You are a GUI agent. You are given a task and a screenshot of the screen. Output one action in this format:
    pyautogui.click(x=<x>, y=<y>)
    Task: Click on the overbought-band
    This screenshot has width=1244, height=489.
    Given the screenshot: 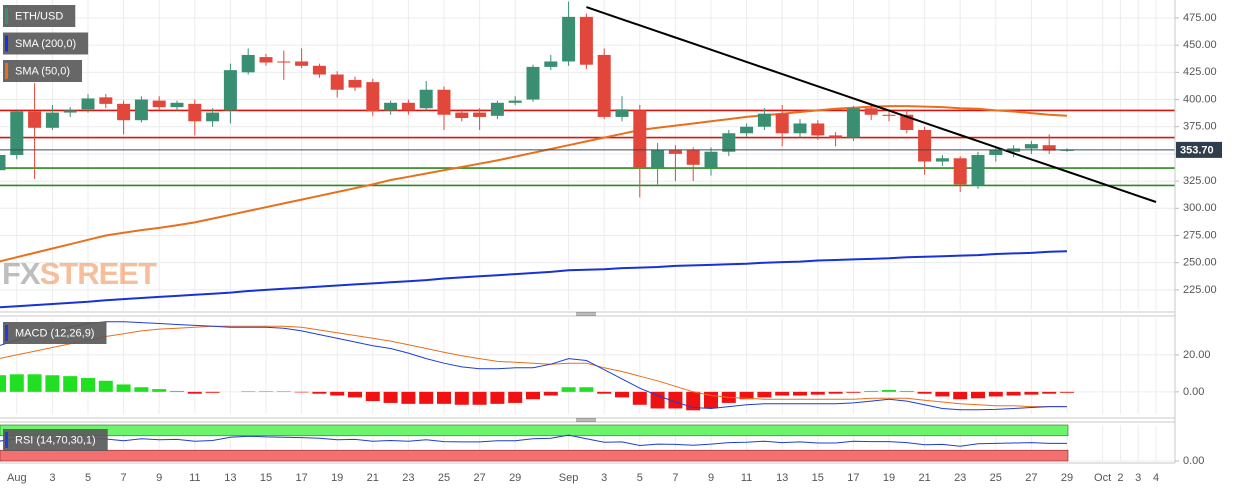 What is the action you would take?
    pyautogui.click(x=534, y=430)
    